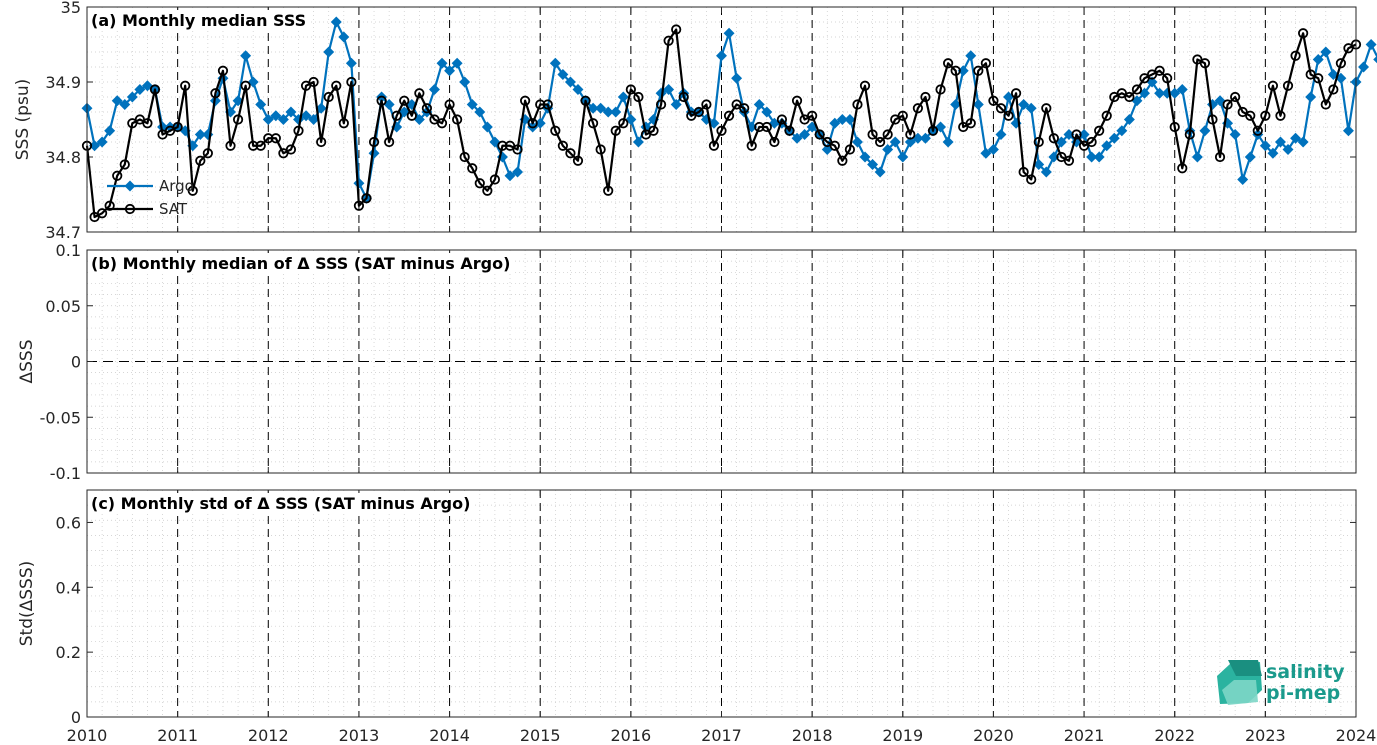  What do you see at coordinates (1305, 672) in the screenshot?
I see `logo-text-line1: salinity` at bounding box center [1305, 672].